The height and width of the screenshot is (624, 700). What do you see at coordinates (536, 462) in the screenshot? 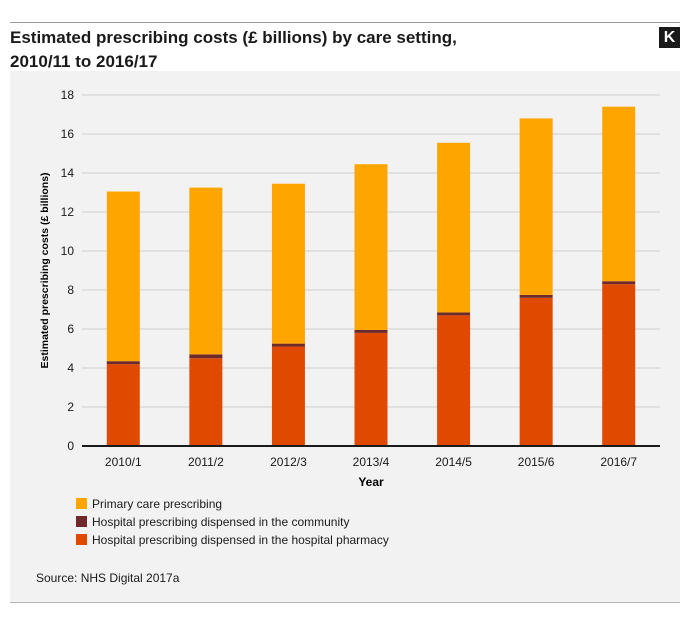
I see `x-tick-label: 2015/6` at bounding box center [536, 462].